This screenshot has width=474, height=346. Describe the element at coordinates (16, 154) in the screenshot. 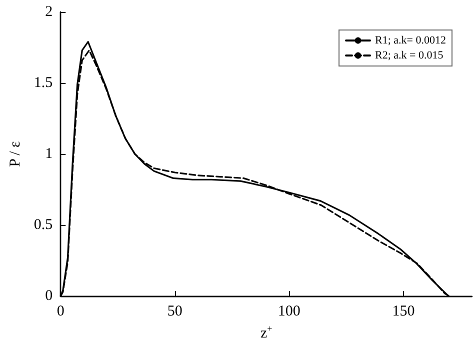

I see `y-axis-title: P / ε` at that location.